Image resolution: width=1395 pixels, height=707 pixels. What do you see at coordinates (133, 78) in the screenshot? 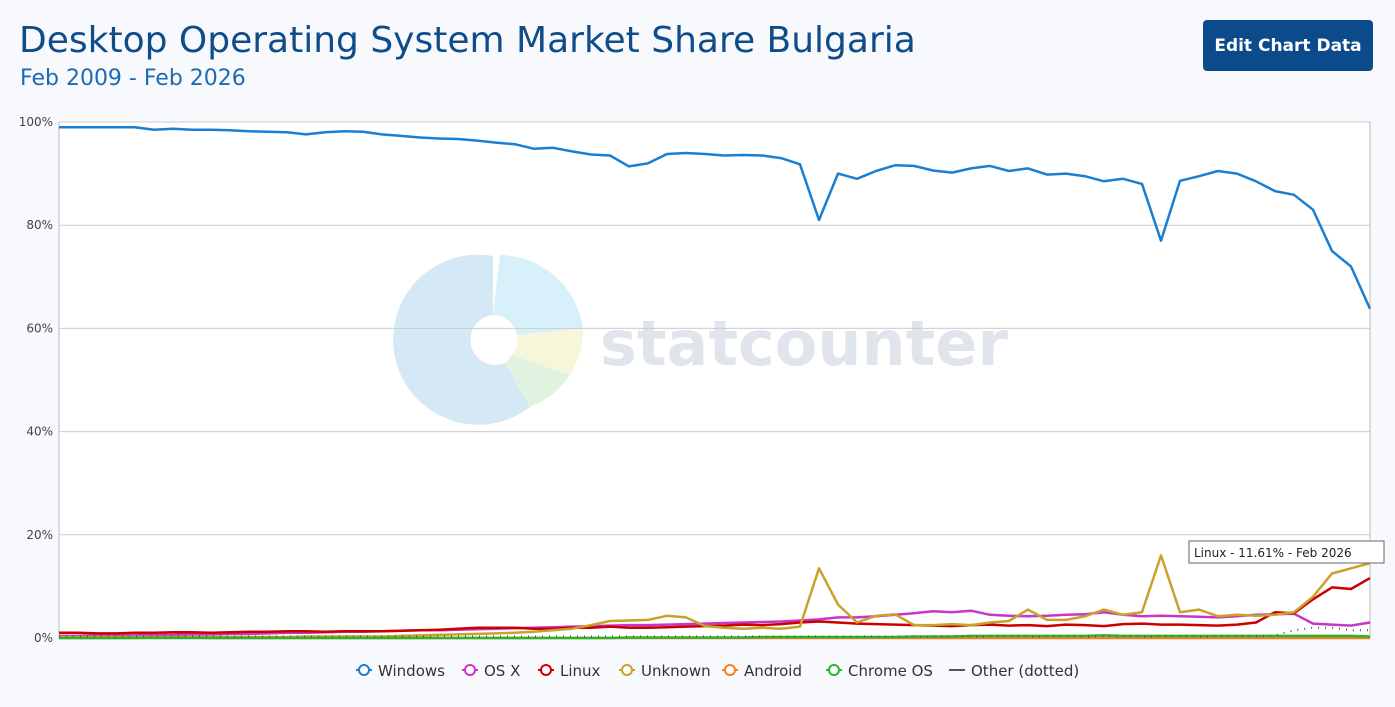
I see `chart-subtitle: Feb 2009 - Feb 2026` at bounding box center [133, 78].